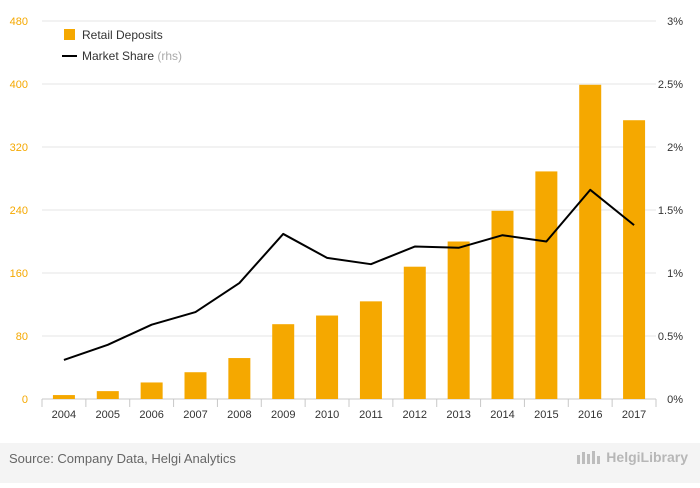  I want to click on x-tick-label: 2007, so click(195, 415).